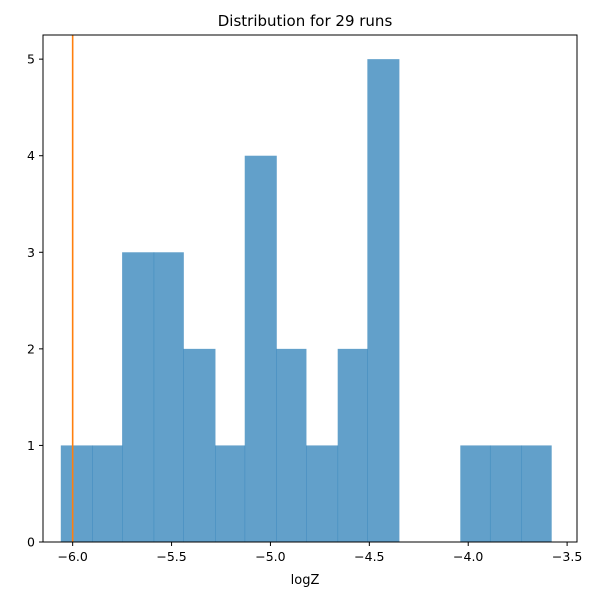  Describe the element at coordinates (35, 301) in the screenshot. I see `y-ticks-layer: 0 1 2 3 4 5` at that location.